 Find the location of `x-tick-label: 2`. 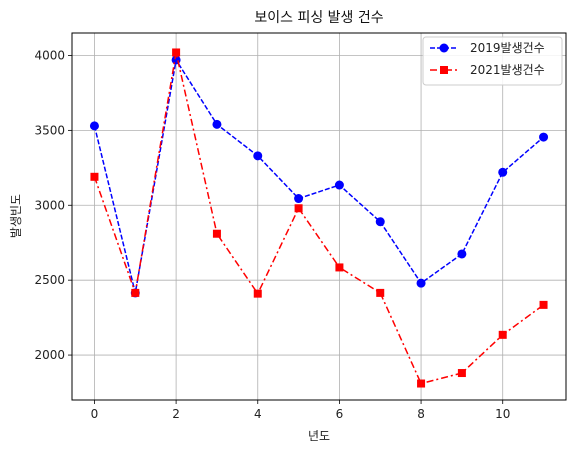

x-tick-label: 2 is located at coordinates (176, 414).